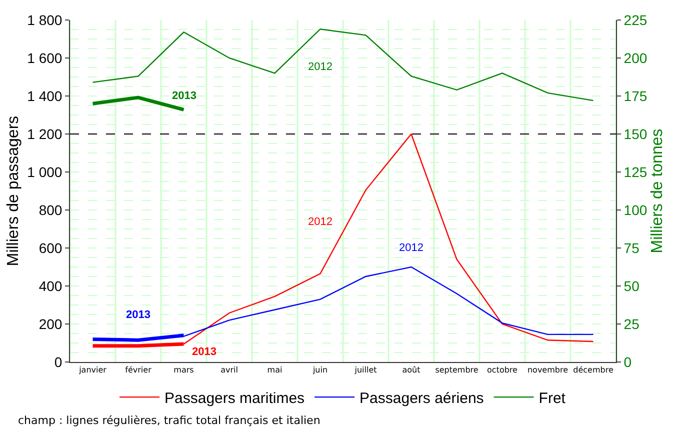 The width and height of the screenshot is (686, 434). Describe the element at coordinates (44, 96) in the screenshot. I see `y-tick-label: 1 400` at that location.